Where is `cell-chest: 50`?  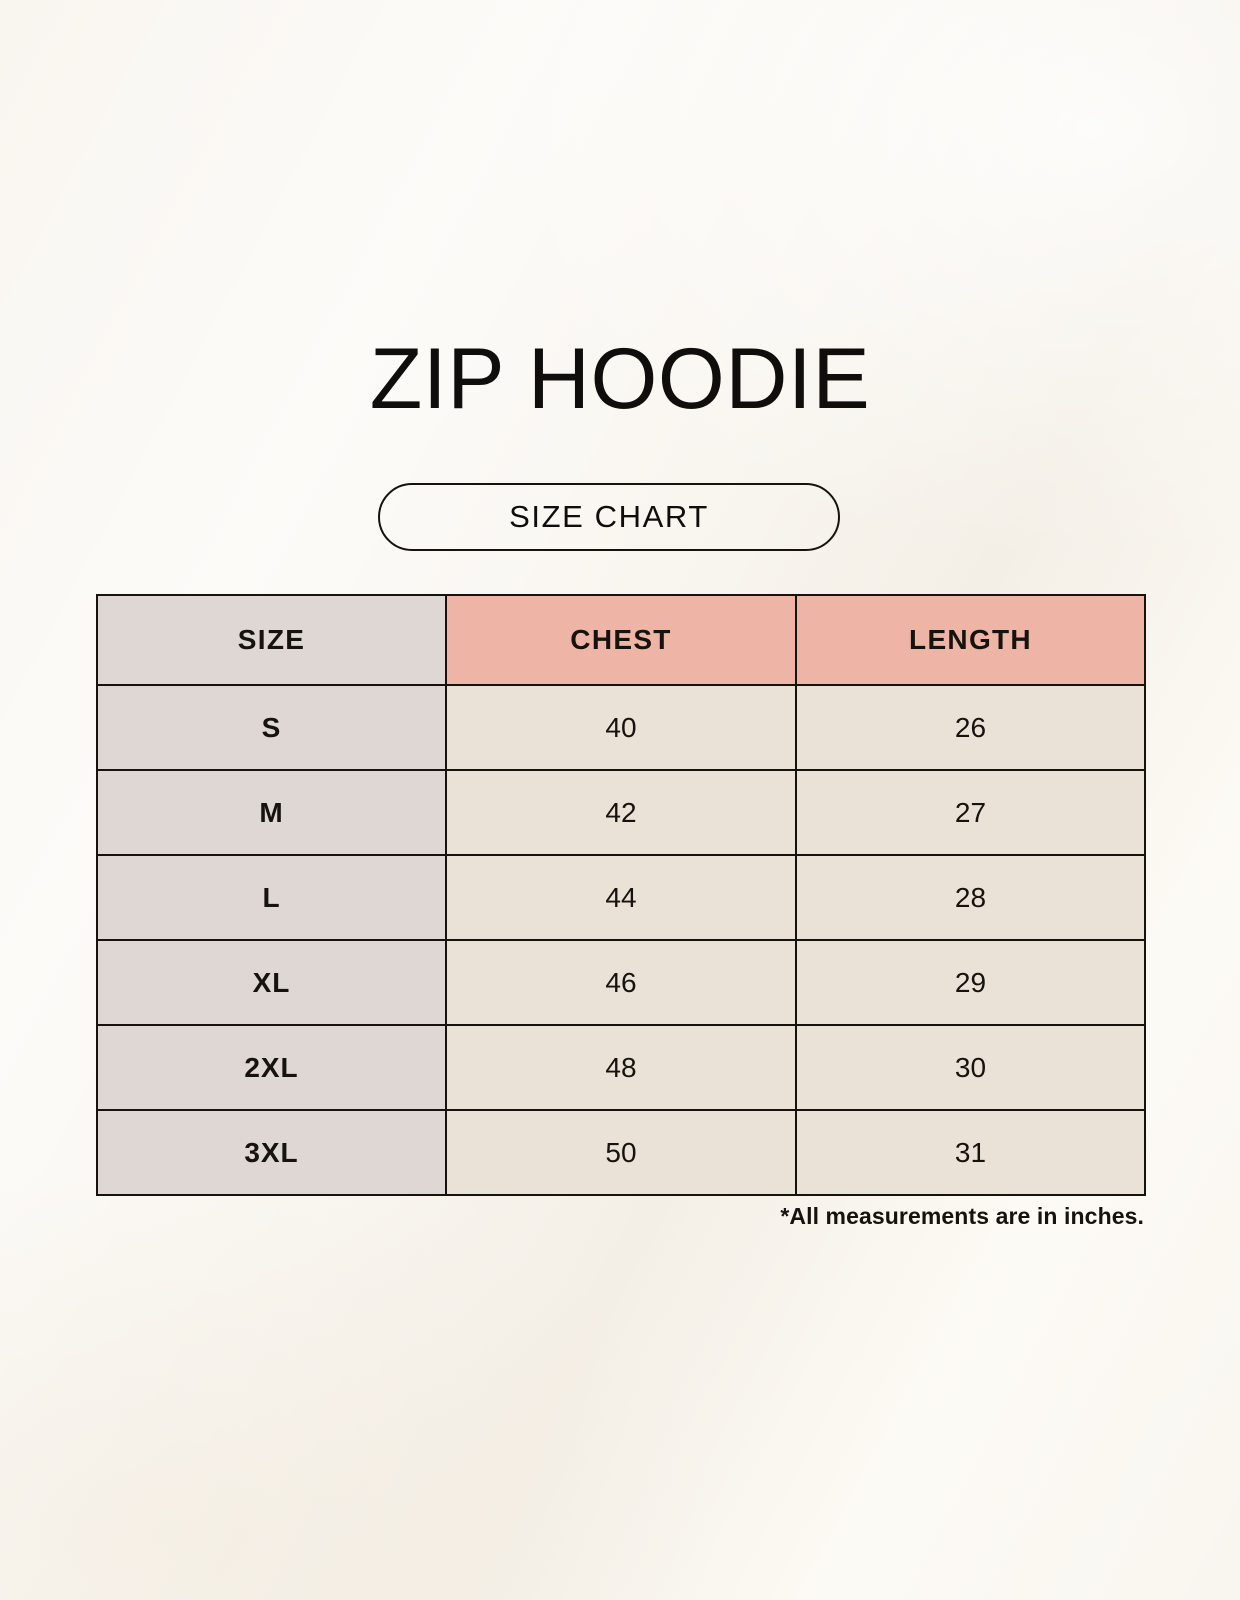 cell-chest: 50 is located at coordinates (621, 1152).